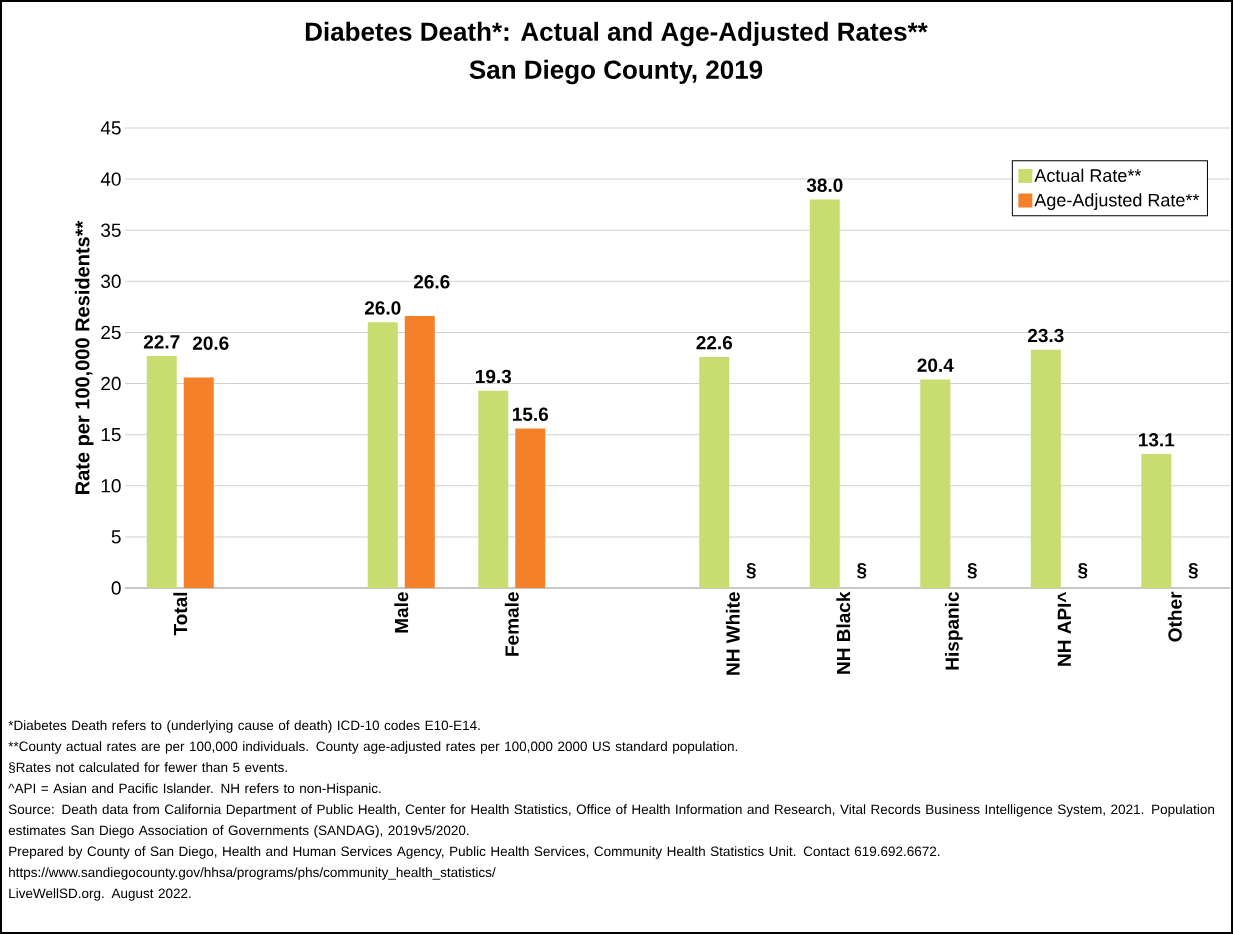 The width and height of the screenshot is (1233, 934). I want to click on y-tick-label: 10, so click(111, 486).